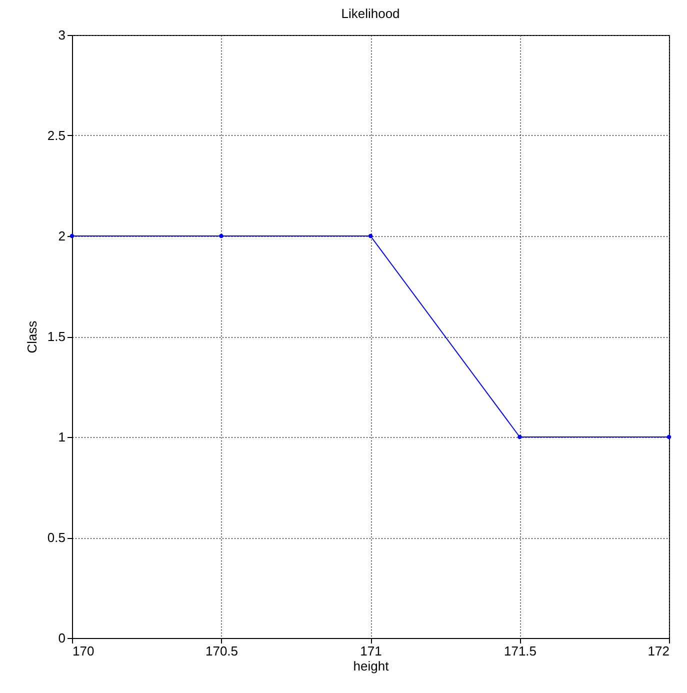 The image size is (687, 693). What do you see at coordinates (371, 666) in the screenshot?
I see `x-axis-title: height` at bounding box center [371, 666].